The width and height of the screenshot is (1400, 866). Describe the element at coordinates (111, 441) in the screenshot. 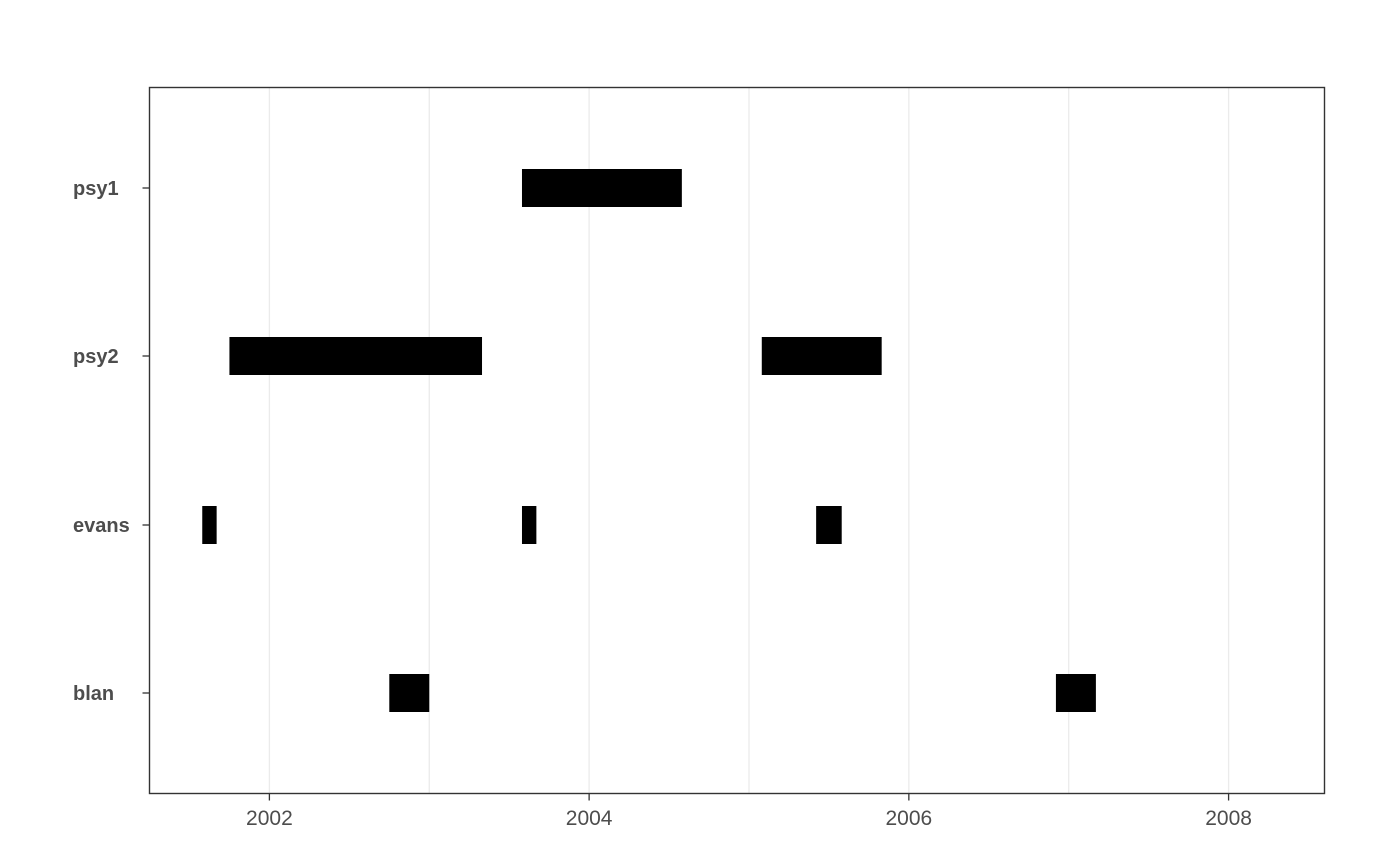

I see `y-axis: psy1 psy2 evans blan` at that location.